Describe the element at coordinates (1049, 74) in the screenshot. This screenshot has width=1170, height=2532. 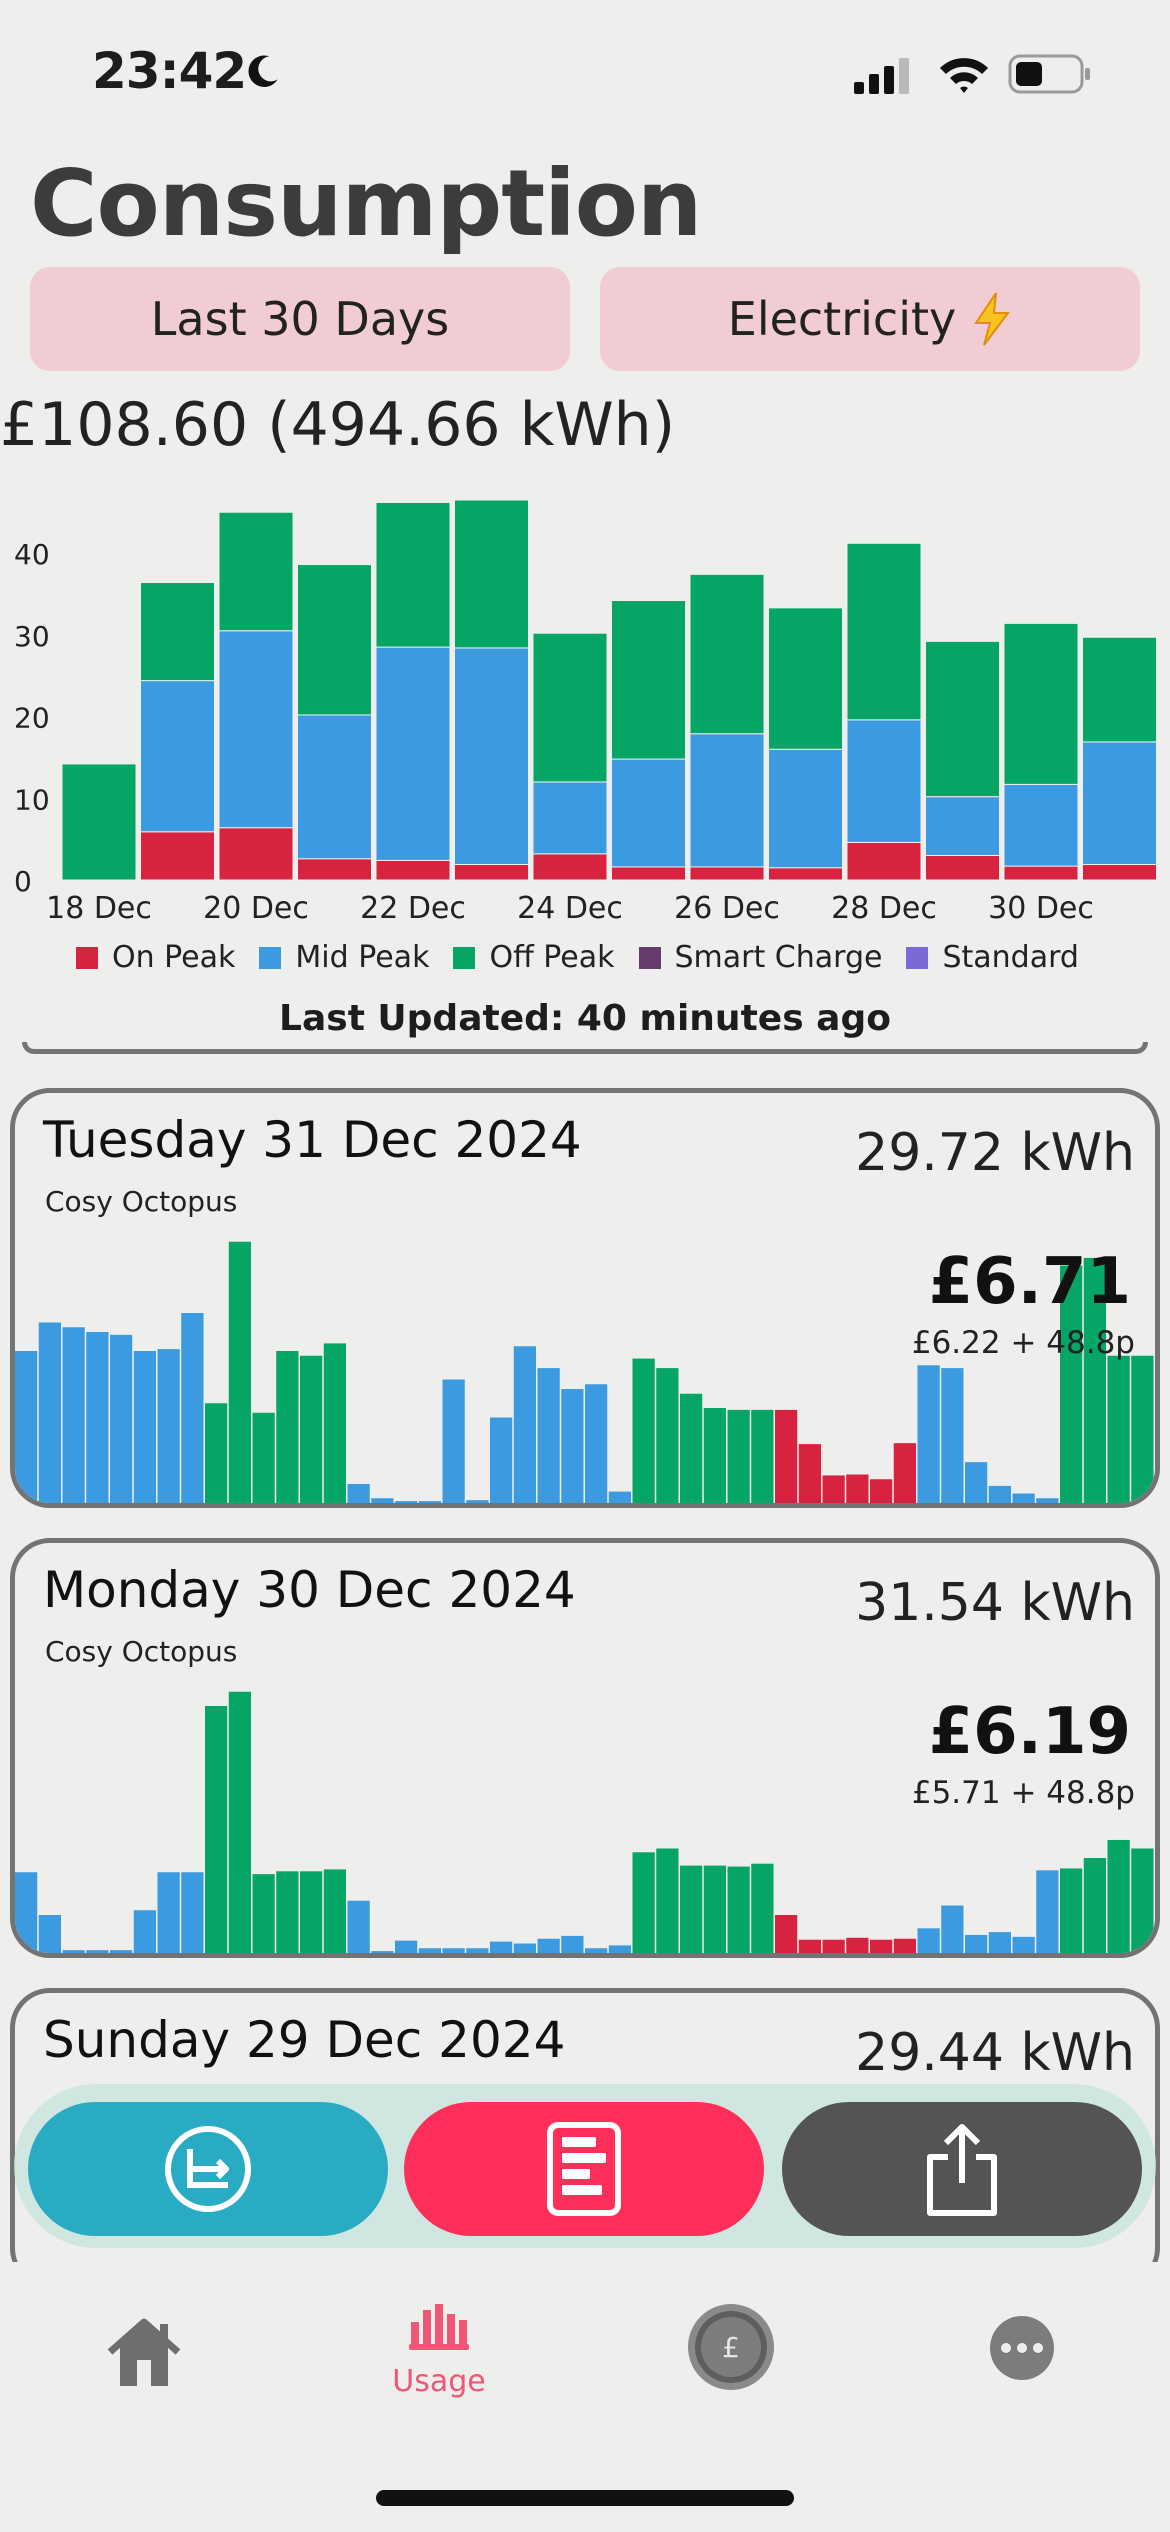
I see `battery-icon` at that location.